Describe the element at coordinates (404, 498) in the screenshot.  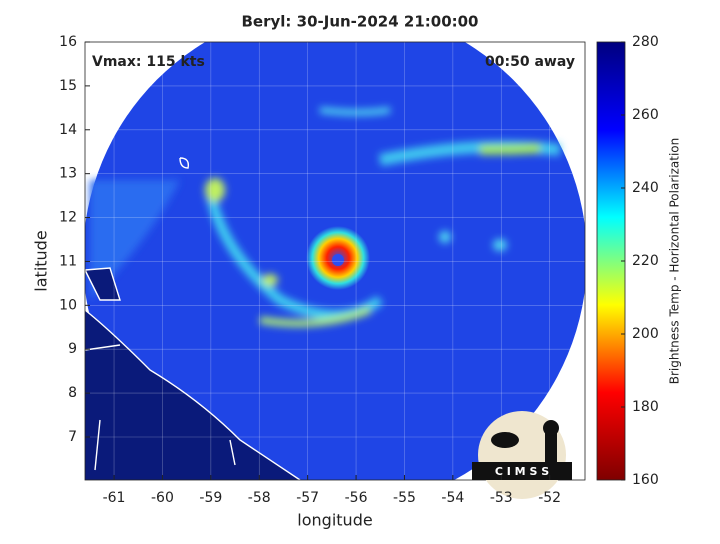
I see `x-tick-label: -55` at that location.